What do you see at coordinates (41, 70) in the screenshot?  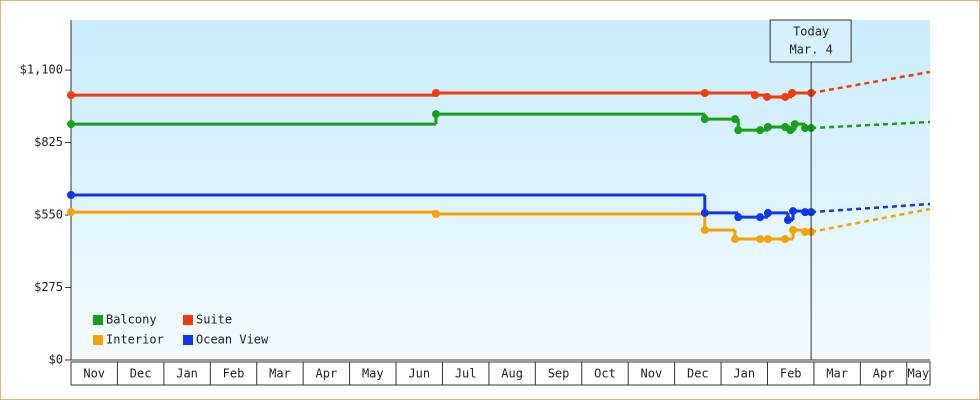 I see `y-tick-label: $1,100` at bounding box center [41, 70].